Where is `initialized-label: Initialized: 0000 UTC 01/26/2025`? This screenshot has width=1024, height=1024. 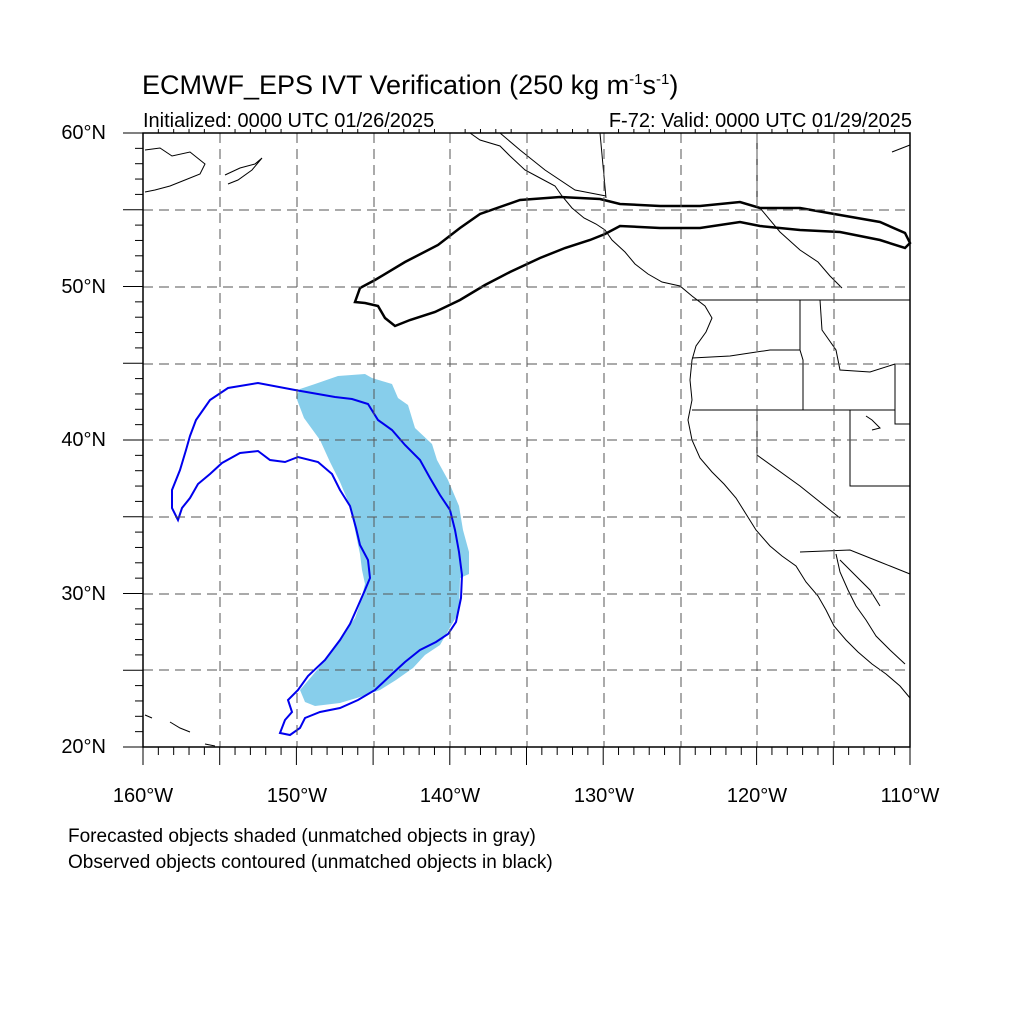
initialized-label: Initialized: 0000 UTC 01/26/2025 is located at coordinates (289, 121).